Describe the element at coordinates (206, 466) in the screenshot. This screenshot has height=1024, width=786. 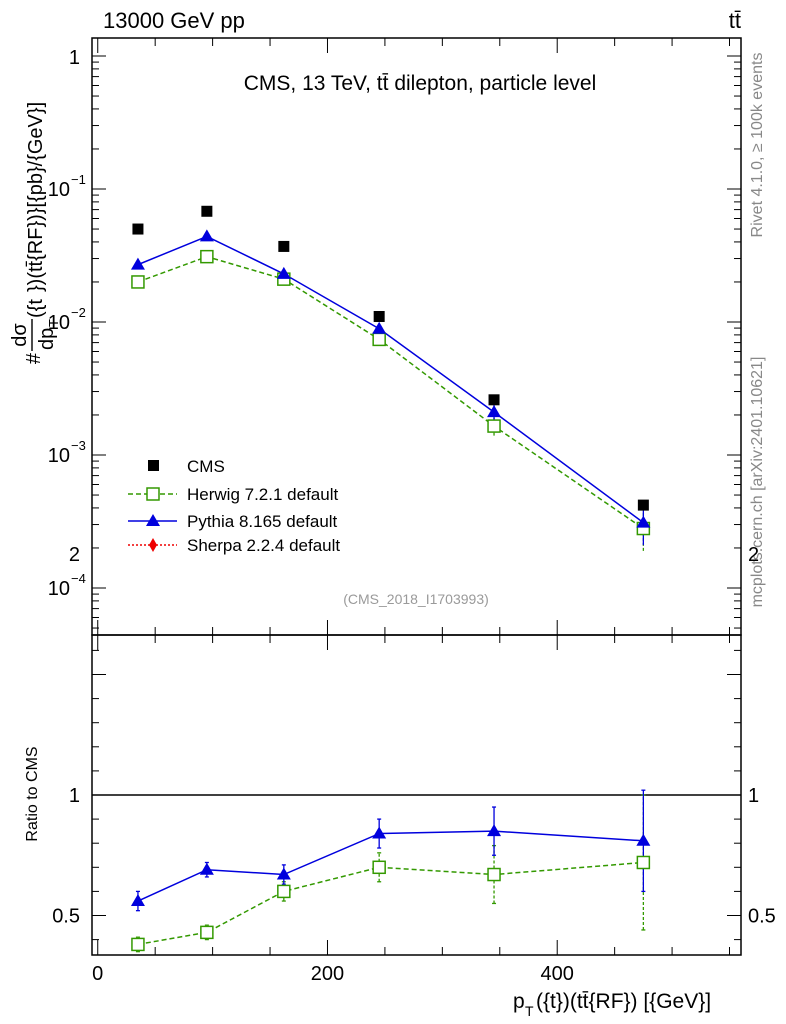
I see `legend-cms-label: CMS` at that location.